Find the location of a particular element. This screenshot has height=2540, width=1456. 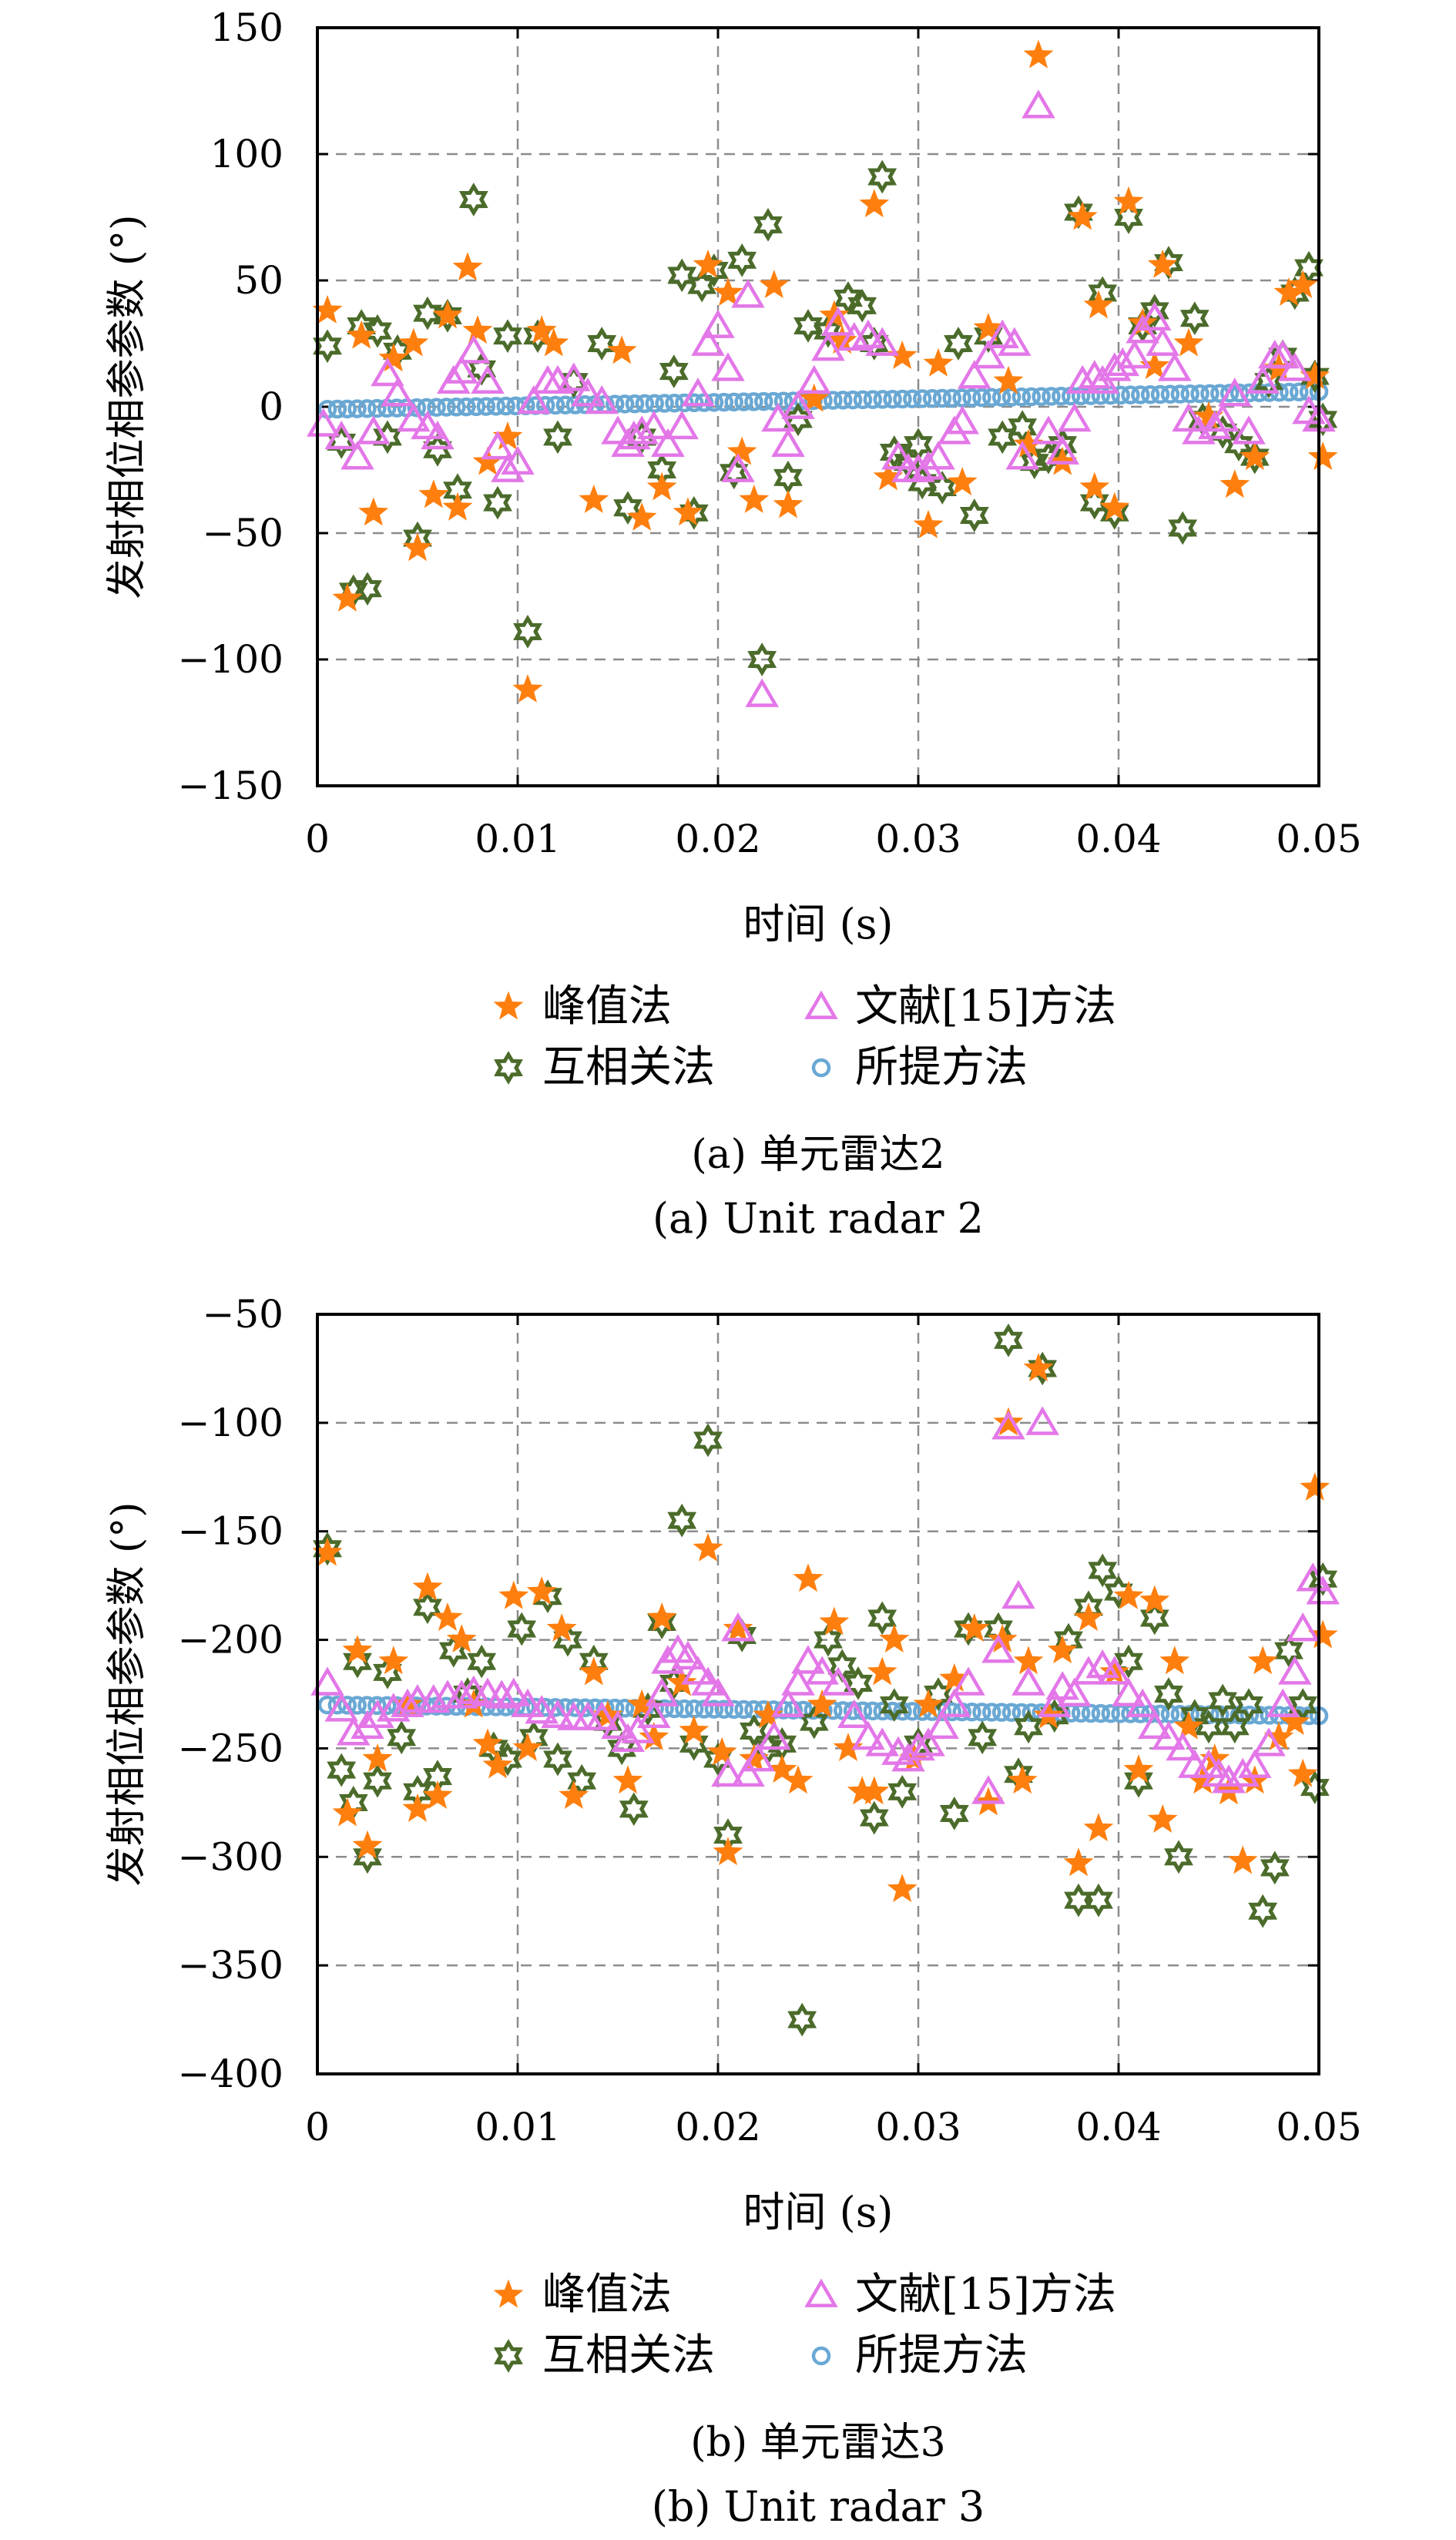

y-tick-label: −50 is located at coordinates (243, 533).